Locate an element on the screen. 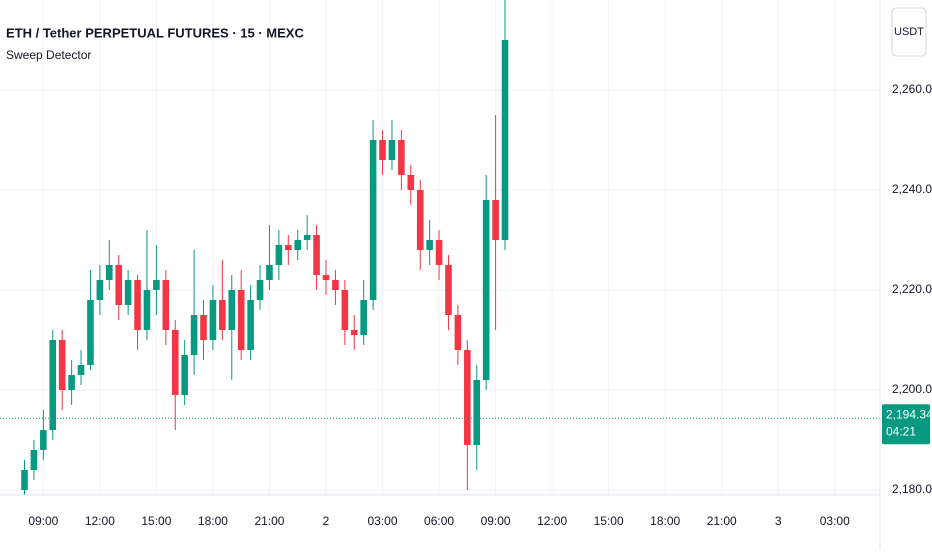 Image resolution: width=932 pixels, height=555 pixels. last-price-box is located at coordinates (906, 424).